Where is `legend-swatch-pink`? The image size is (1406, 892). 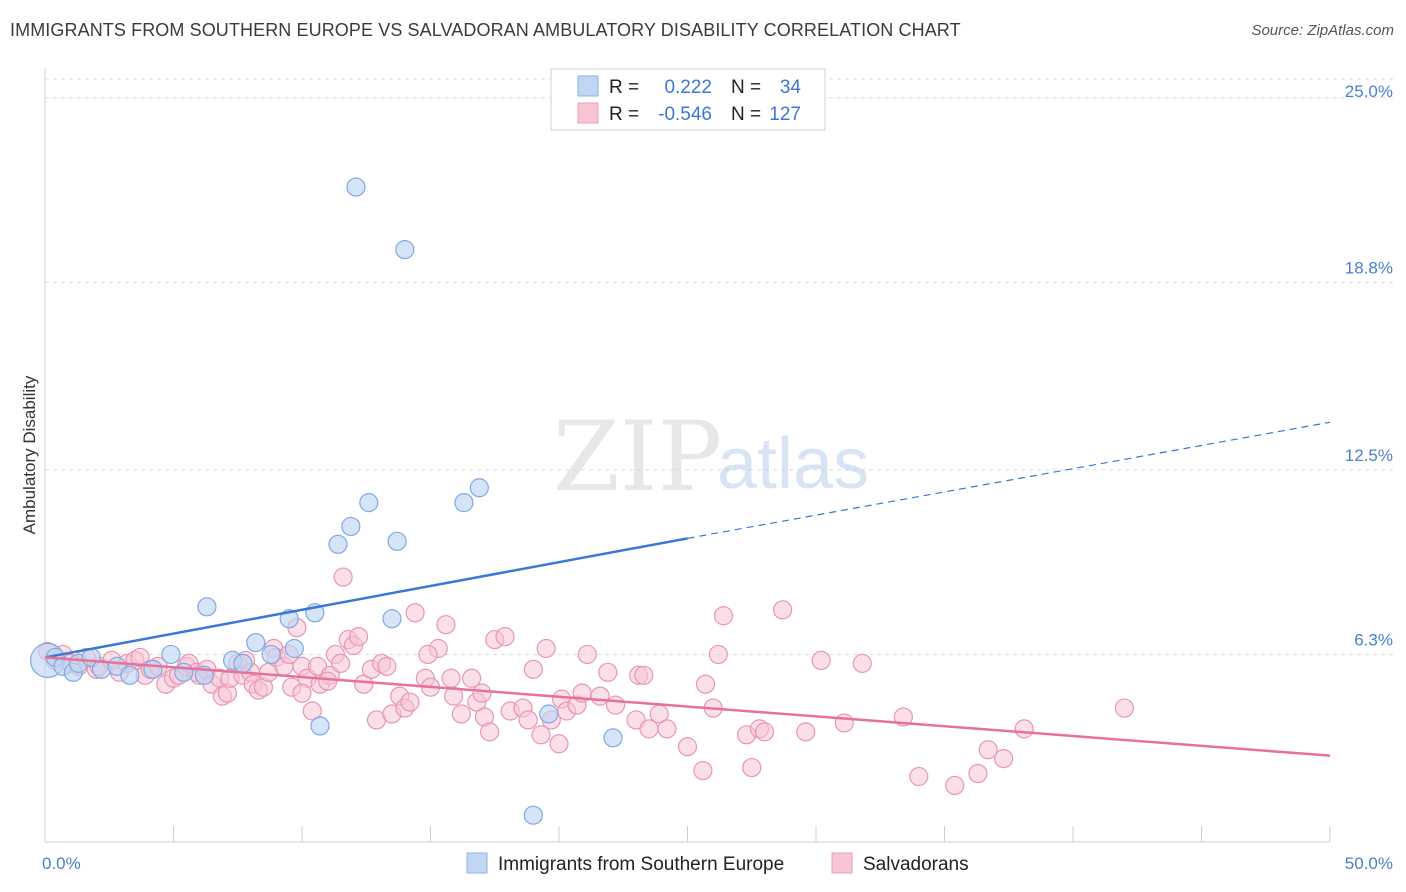
legend-swatch-pink is located at coordinates (588, 113).